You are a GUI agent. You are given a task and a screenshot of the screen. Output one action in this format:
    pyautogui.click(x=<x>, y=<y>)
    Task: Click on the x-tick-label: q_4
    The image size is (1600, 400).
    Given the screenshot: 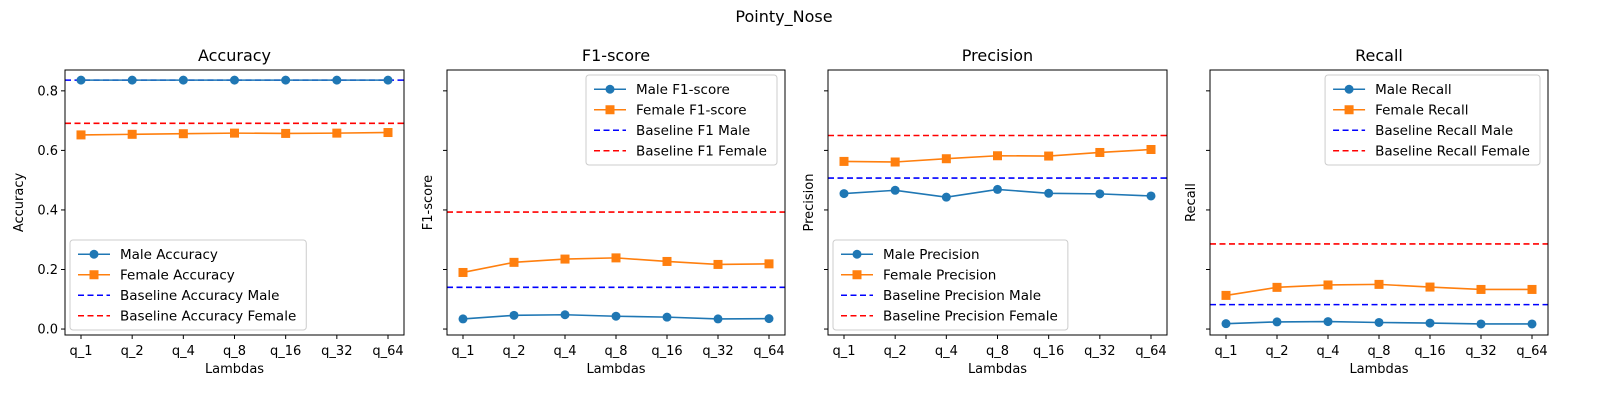 What is the action you would take?
    pyautogui.click(x=564, y=351)
    